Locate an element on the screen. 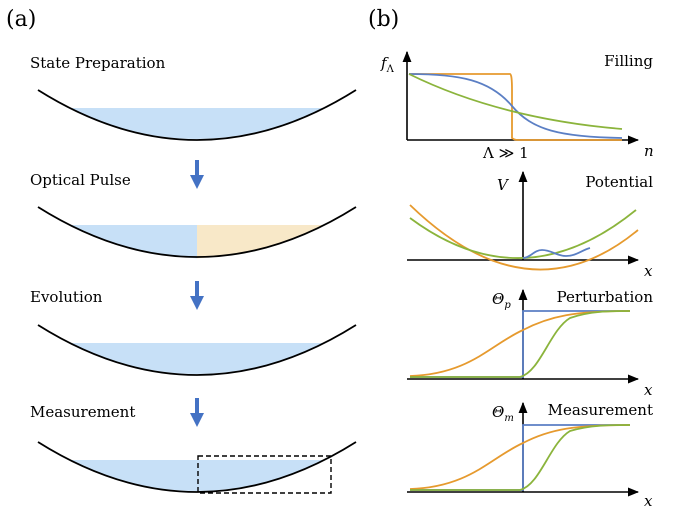  filling-xlabel: n is located at coordinates (649, 151).